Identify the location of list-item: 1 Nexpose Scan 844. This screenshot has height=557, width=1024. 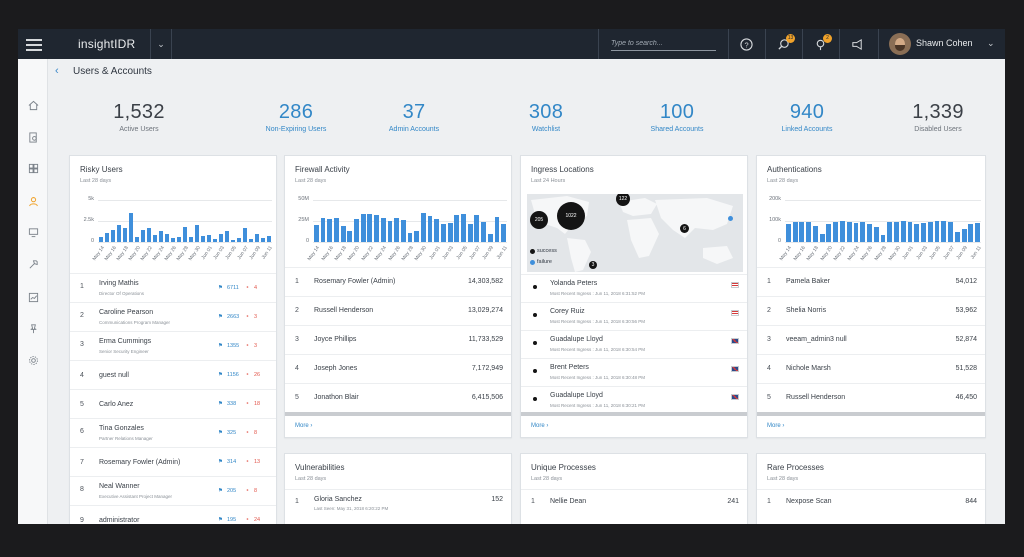
(871, 504).